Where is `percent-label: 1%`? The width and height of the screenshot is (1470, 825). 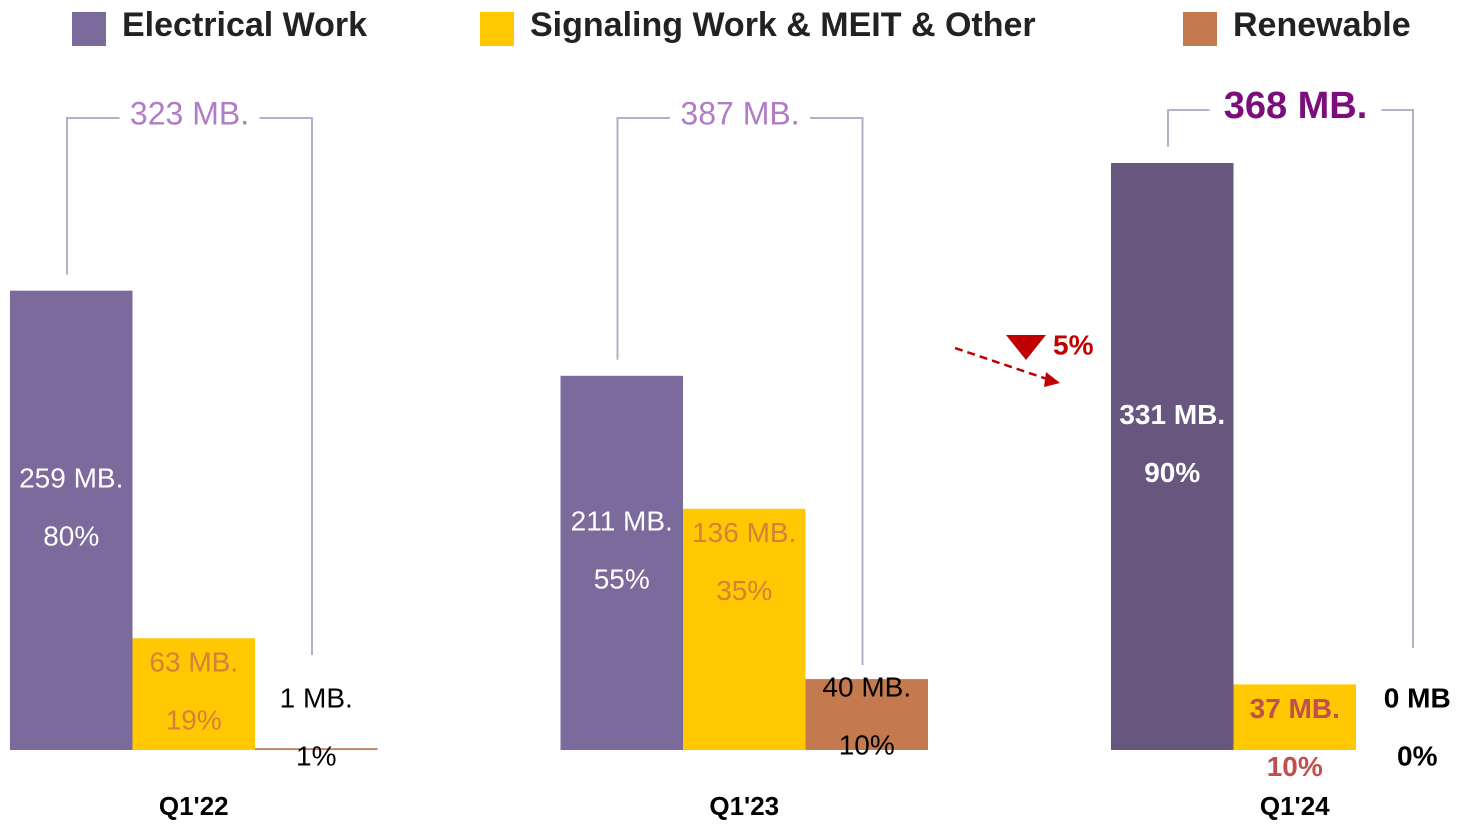 percent-label: 1% is located at coordinates (316, 755).